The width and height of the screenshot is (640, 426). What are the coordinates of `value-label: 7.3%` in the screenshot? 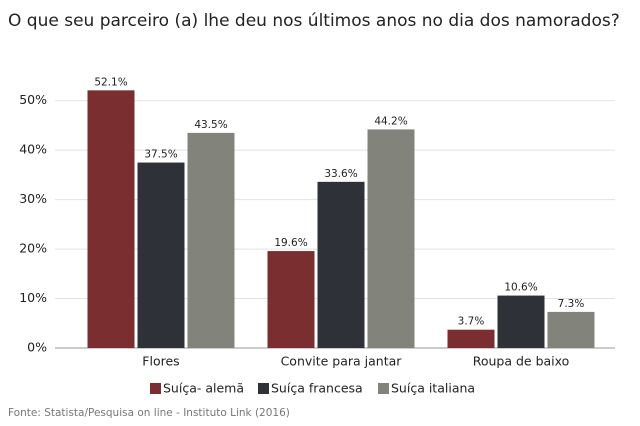 It's located at (571, 304).